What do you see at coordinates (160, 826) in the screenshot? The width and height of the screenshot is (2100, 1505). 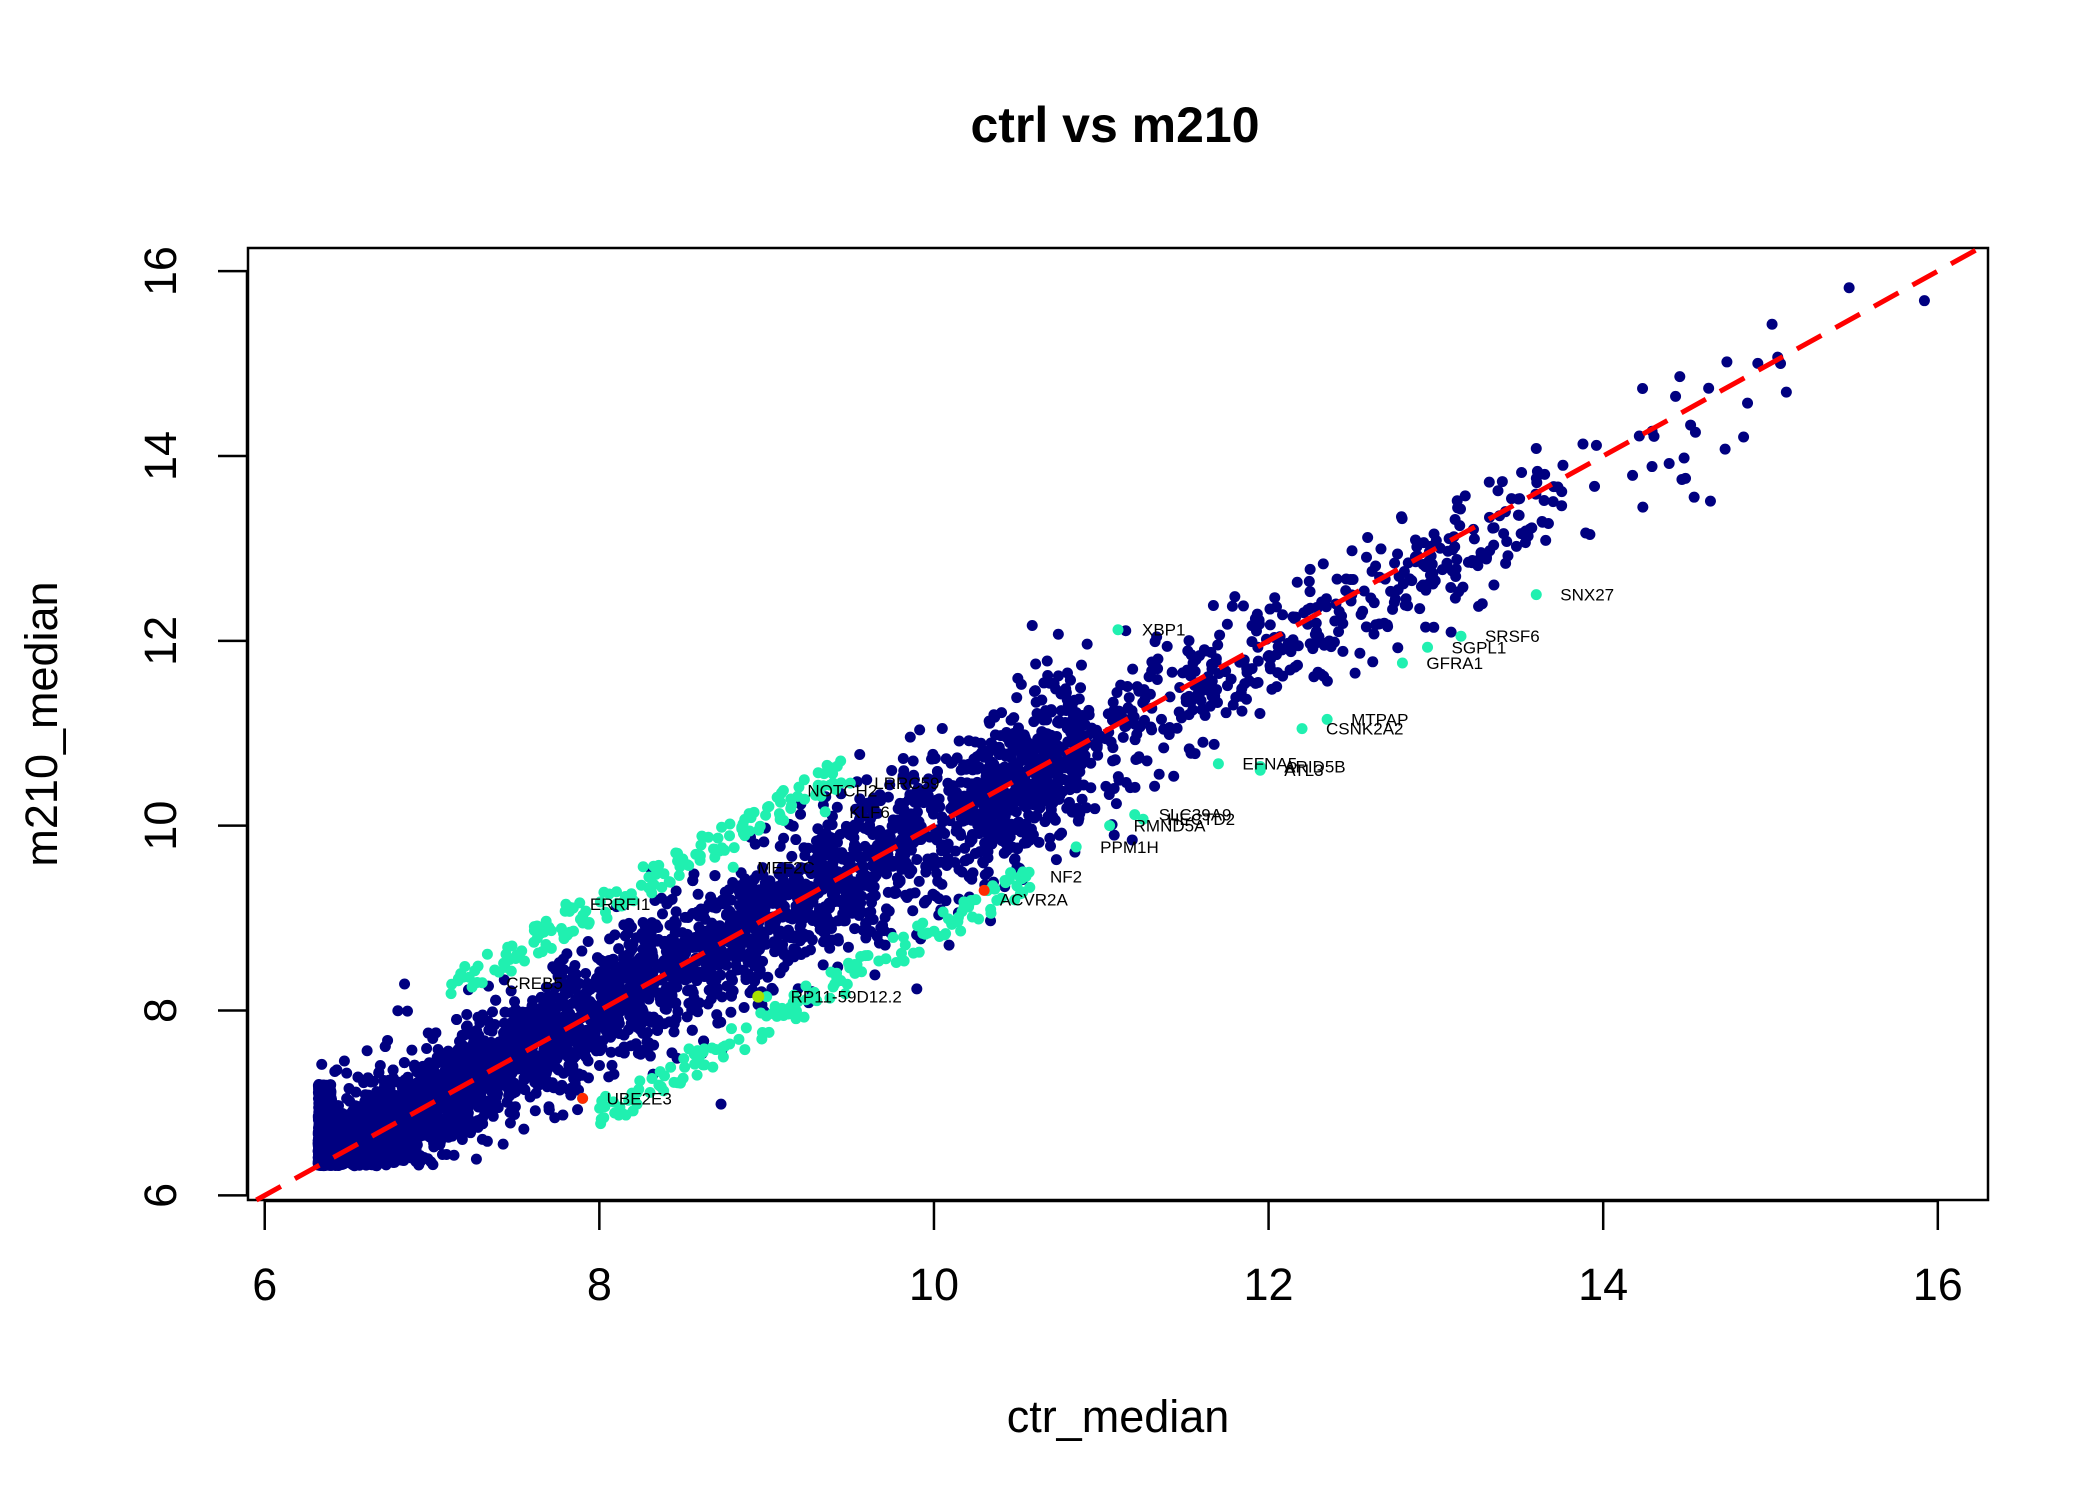 I see `y-tick-label: 10` at bounding box center [160, 826].